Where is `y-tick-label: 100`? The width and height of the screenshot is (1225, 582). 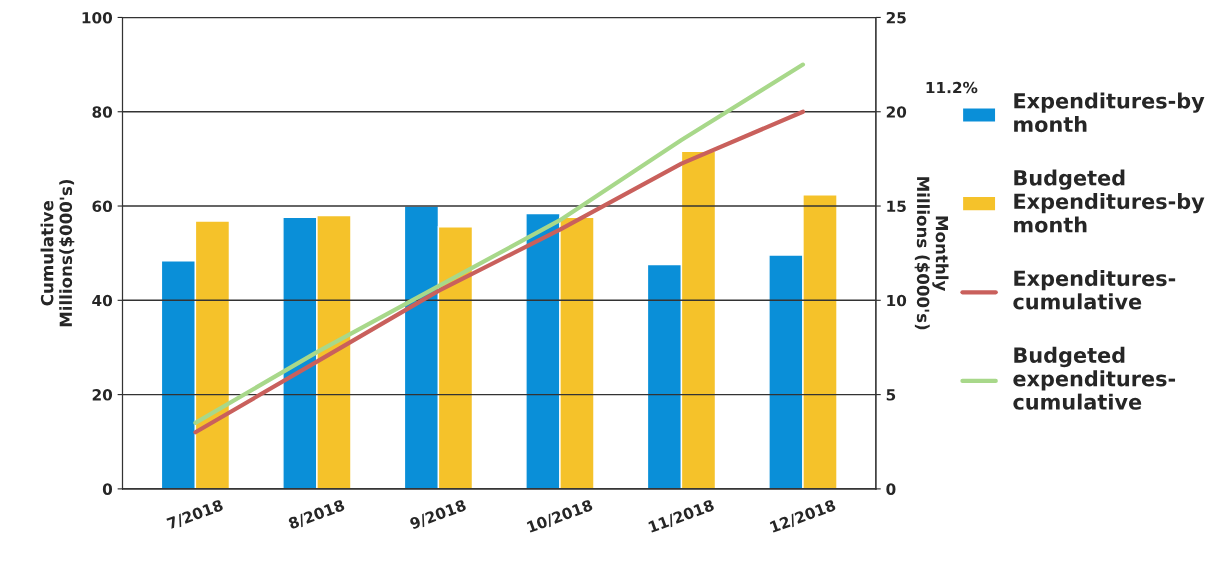
y-tick-label: 100 is located at coordinates (97, 17).